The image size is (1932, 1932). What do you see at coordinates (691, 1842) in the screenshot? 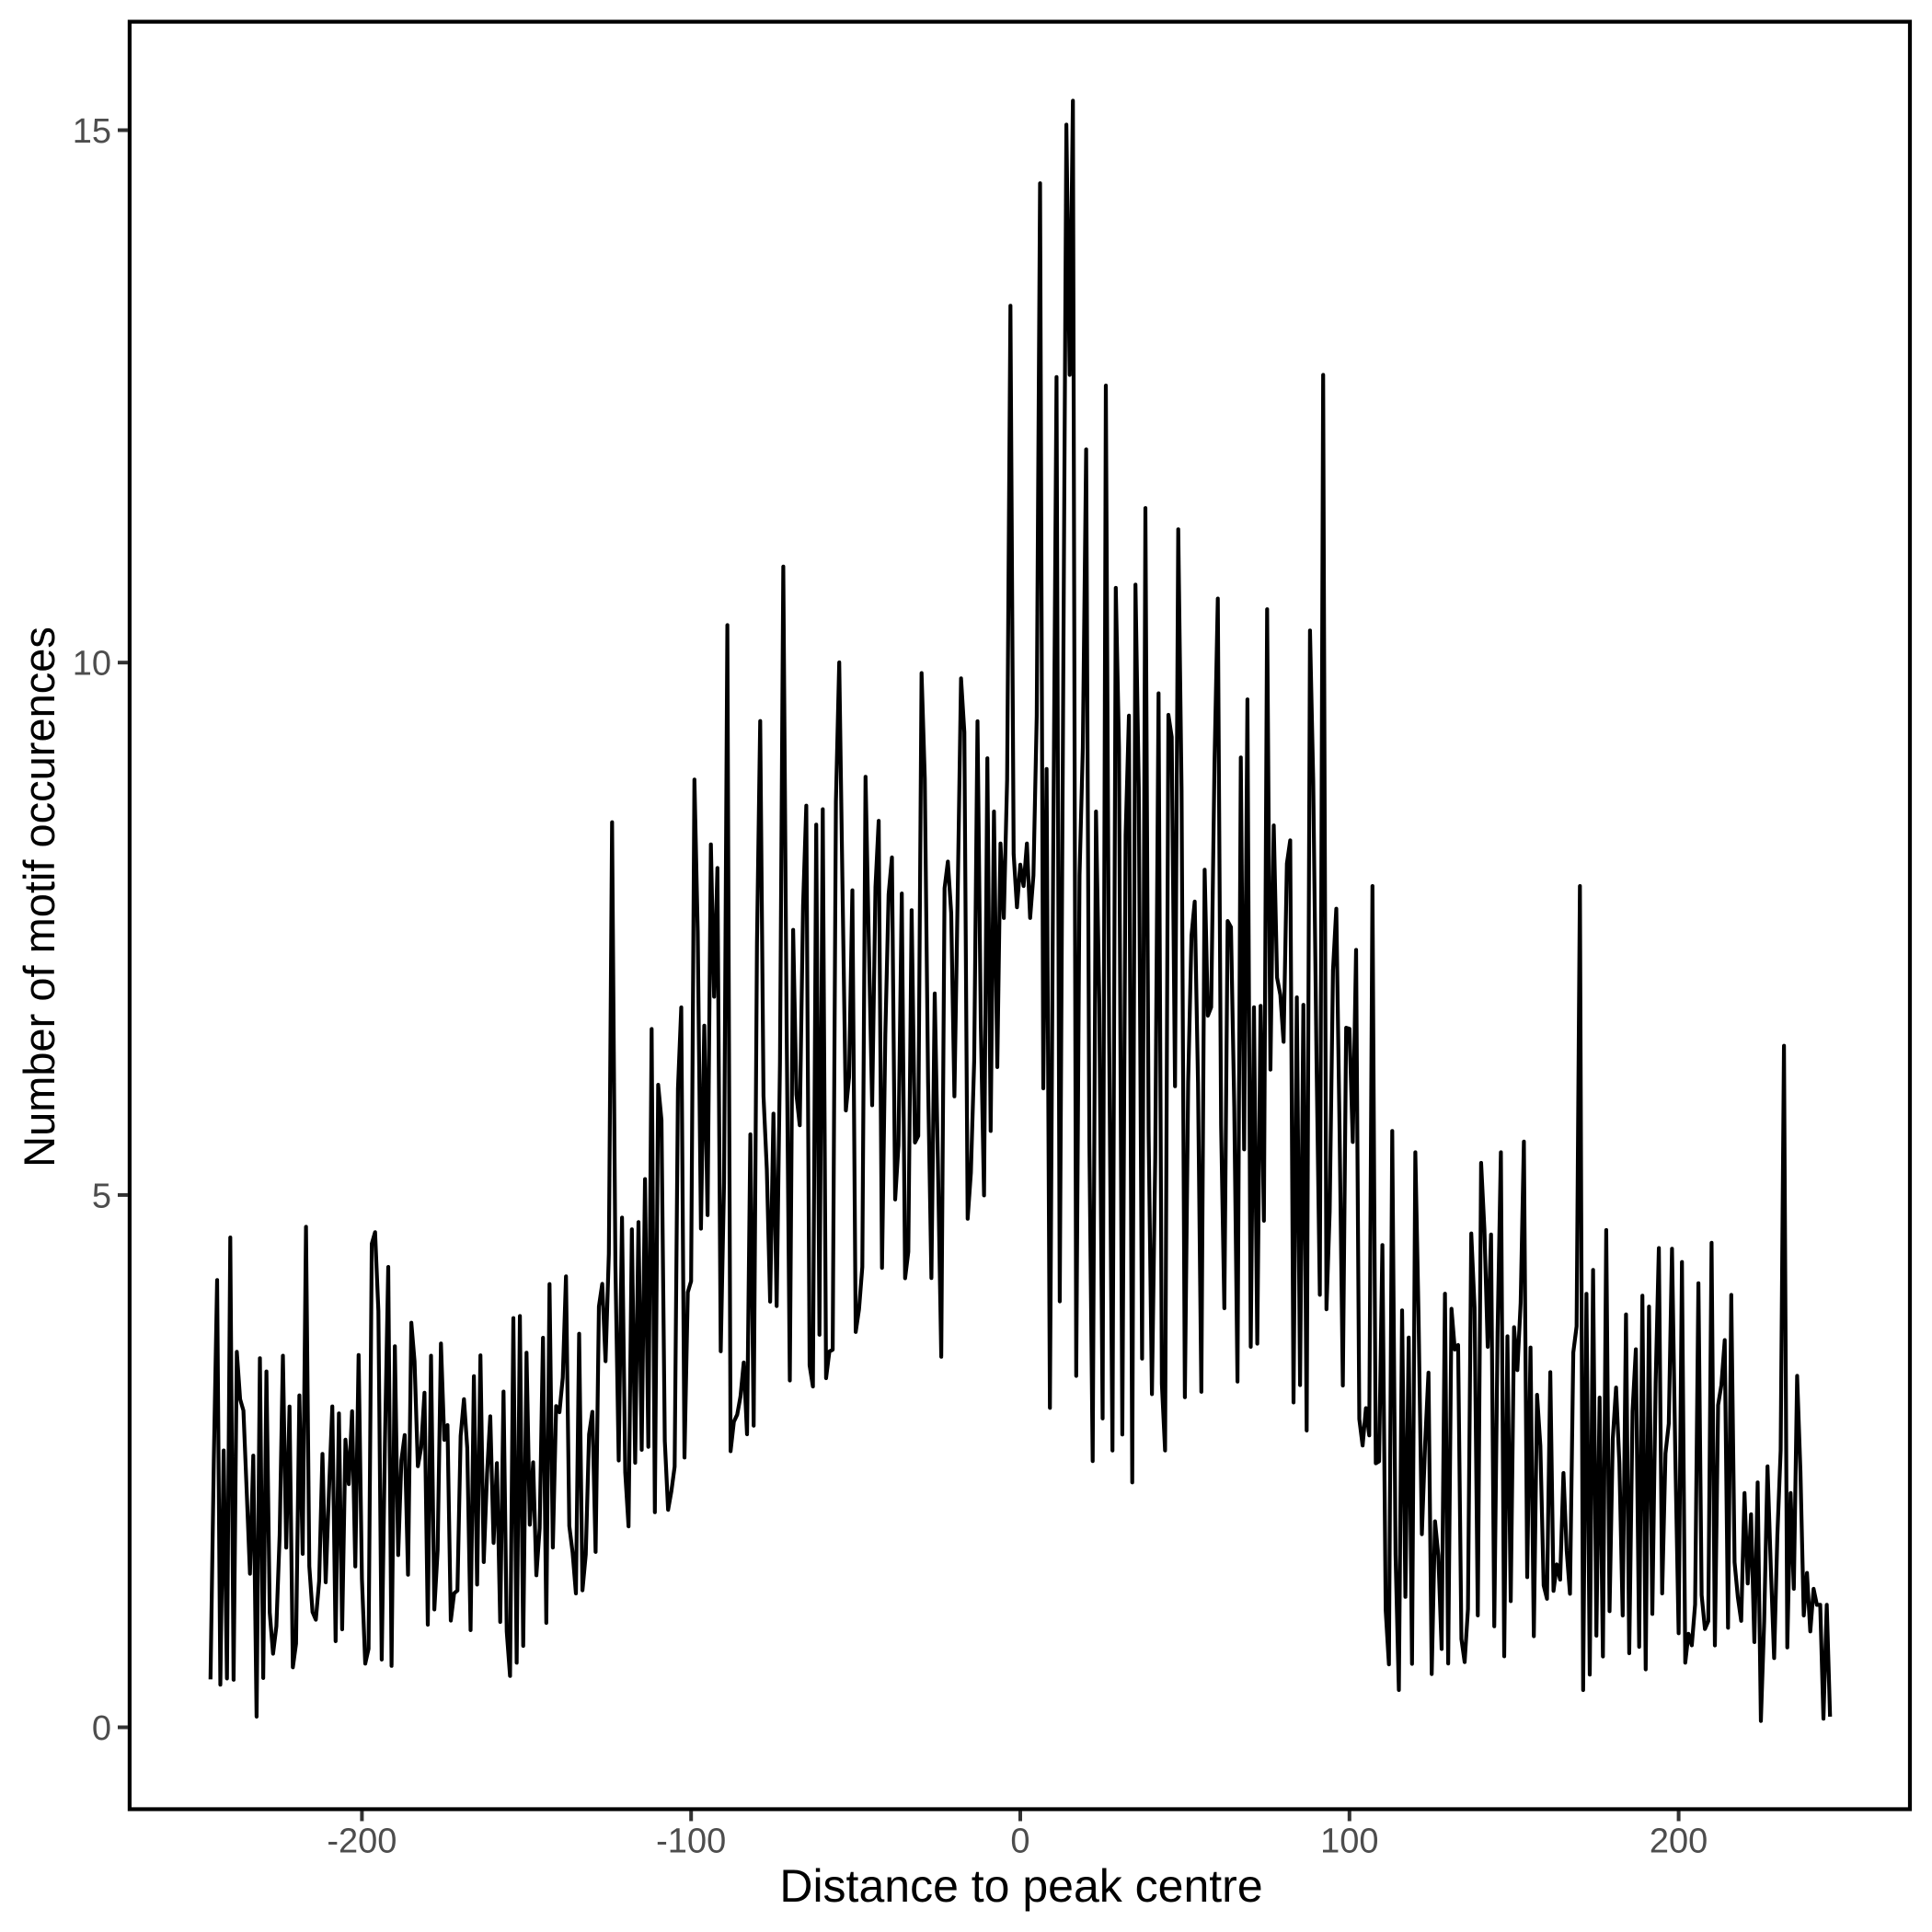
I see `svg-text: -100` at bounding box center [691, 1842].